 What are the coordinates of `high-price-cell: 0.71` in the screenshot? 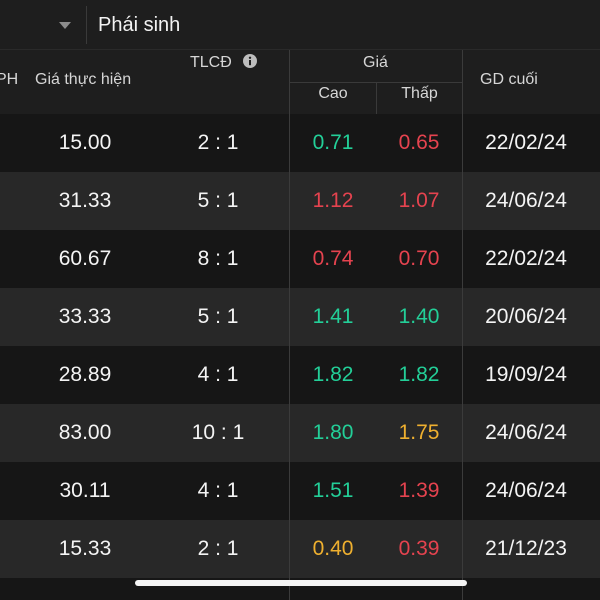 It's located at (333, 142).